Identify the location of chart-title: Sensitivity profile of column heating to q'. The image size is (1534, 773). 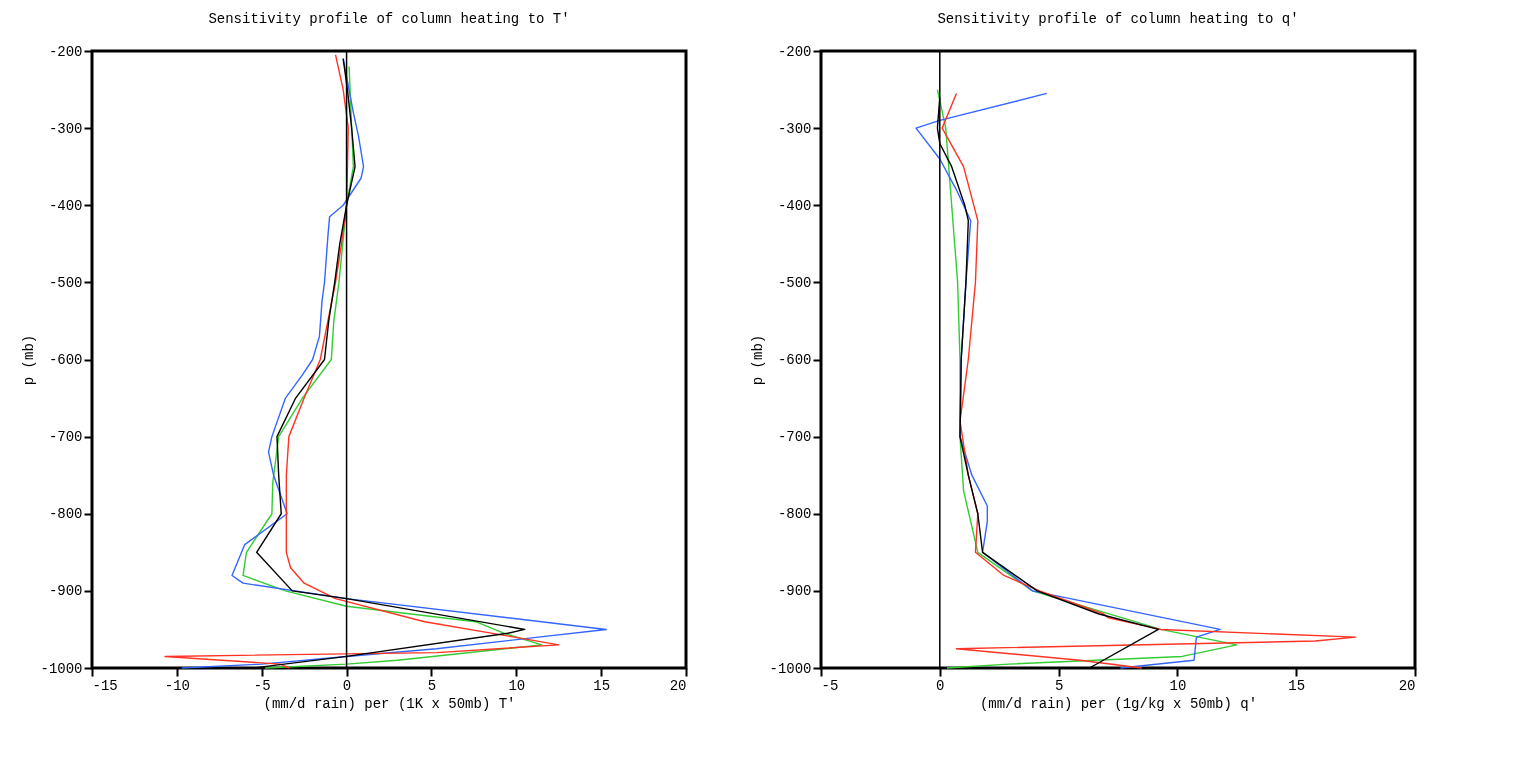
(1118, 19).